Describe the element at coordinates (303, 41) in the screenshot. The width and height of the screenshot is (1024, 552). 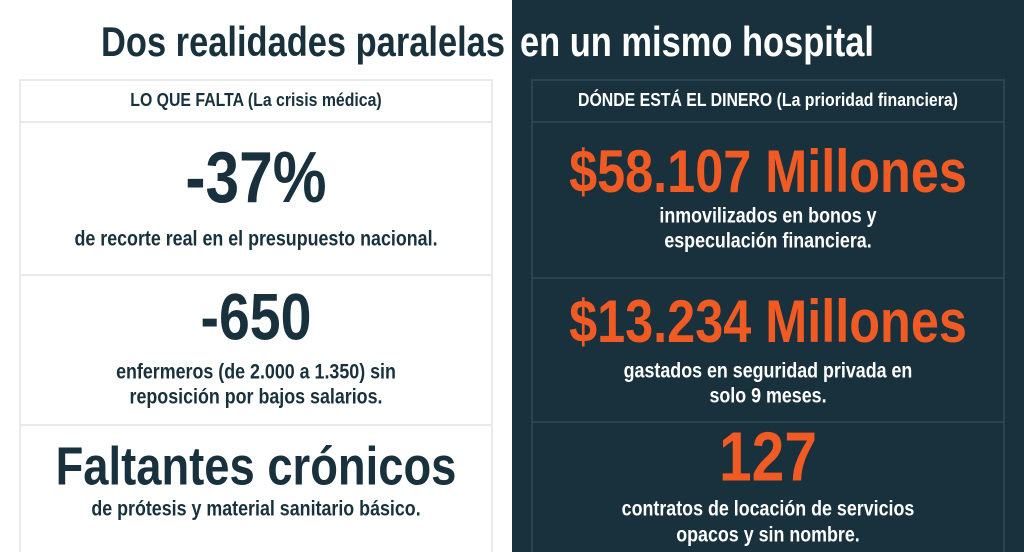
I see `title-left: Dos realidades paralelas` at that location.